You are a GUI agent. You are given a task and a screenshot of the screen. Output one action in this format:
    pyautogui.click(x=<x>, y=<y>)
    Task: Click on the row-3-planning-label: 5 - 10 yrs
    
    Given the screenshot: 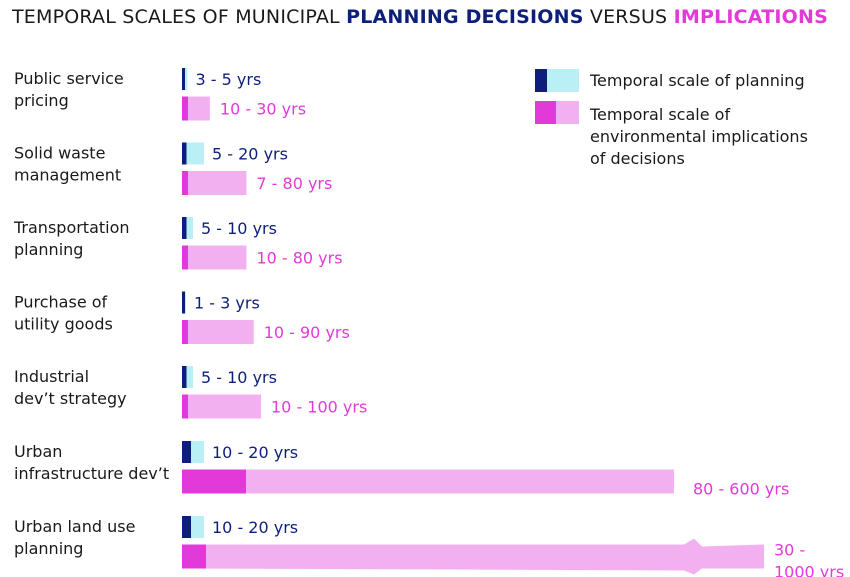 What is the action you would take?
    pyautogui.click(x=239, y=228)
    